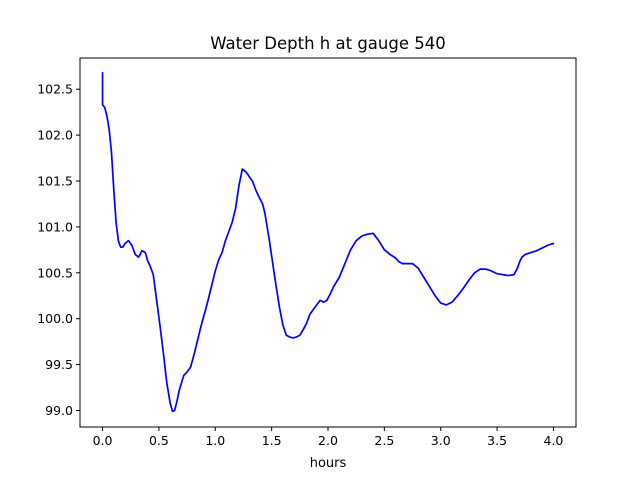 The width and height of the screenshot is (640, 484). What do you see at coordinates (59, 410) in the screenshot?
I see `y-tick-label: 99.0` at bounding box center [59, 410].